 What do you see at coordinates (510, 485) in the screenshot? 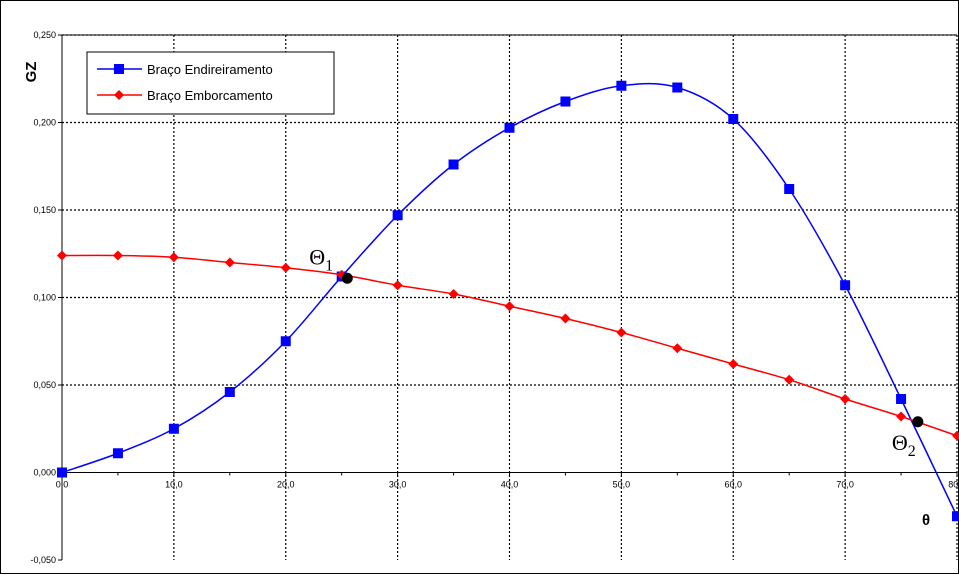
I see `x-tick-label-4: 40,0` at bounding box center [510, 485].